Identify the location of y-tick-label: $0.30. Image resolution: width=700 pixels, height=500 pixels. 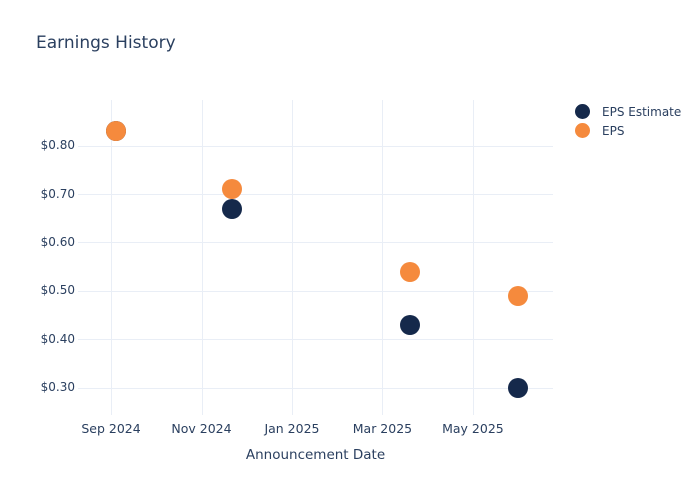
(57, 387).